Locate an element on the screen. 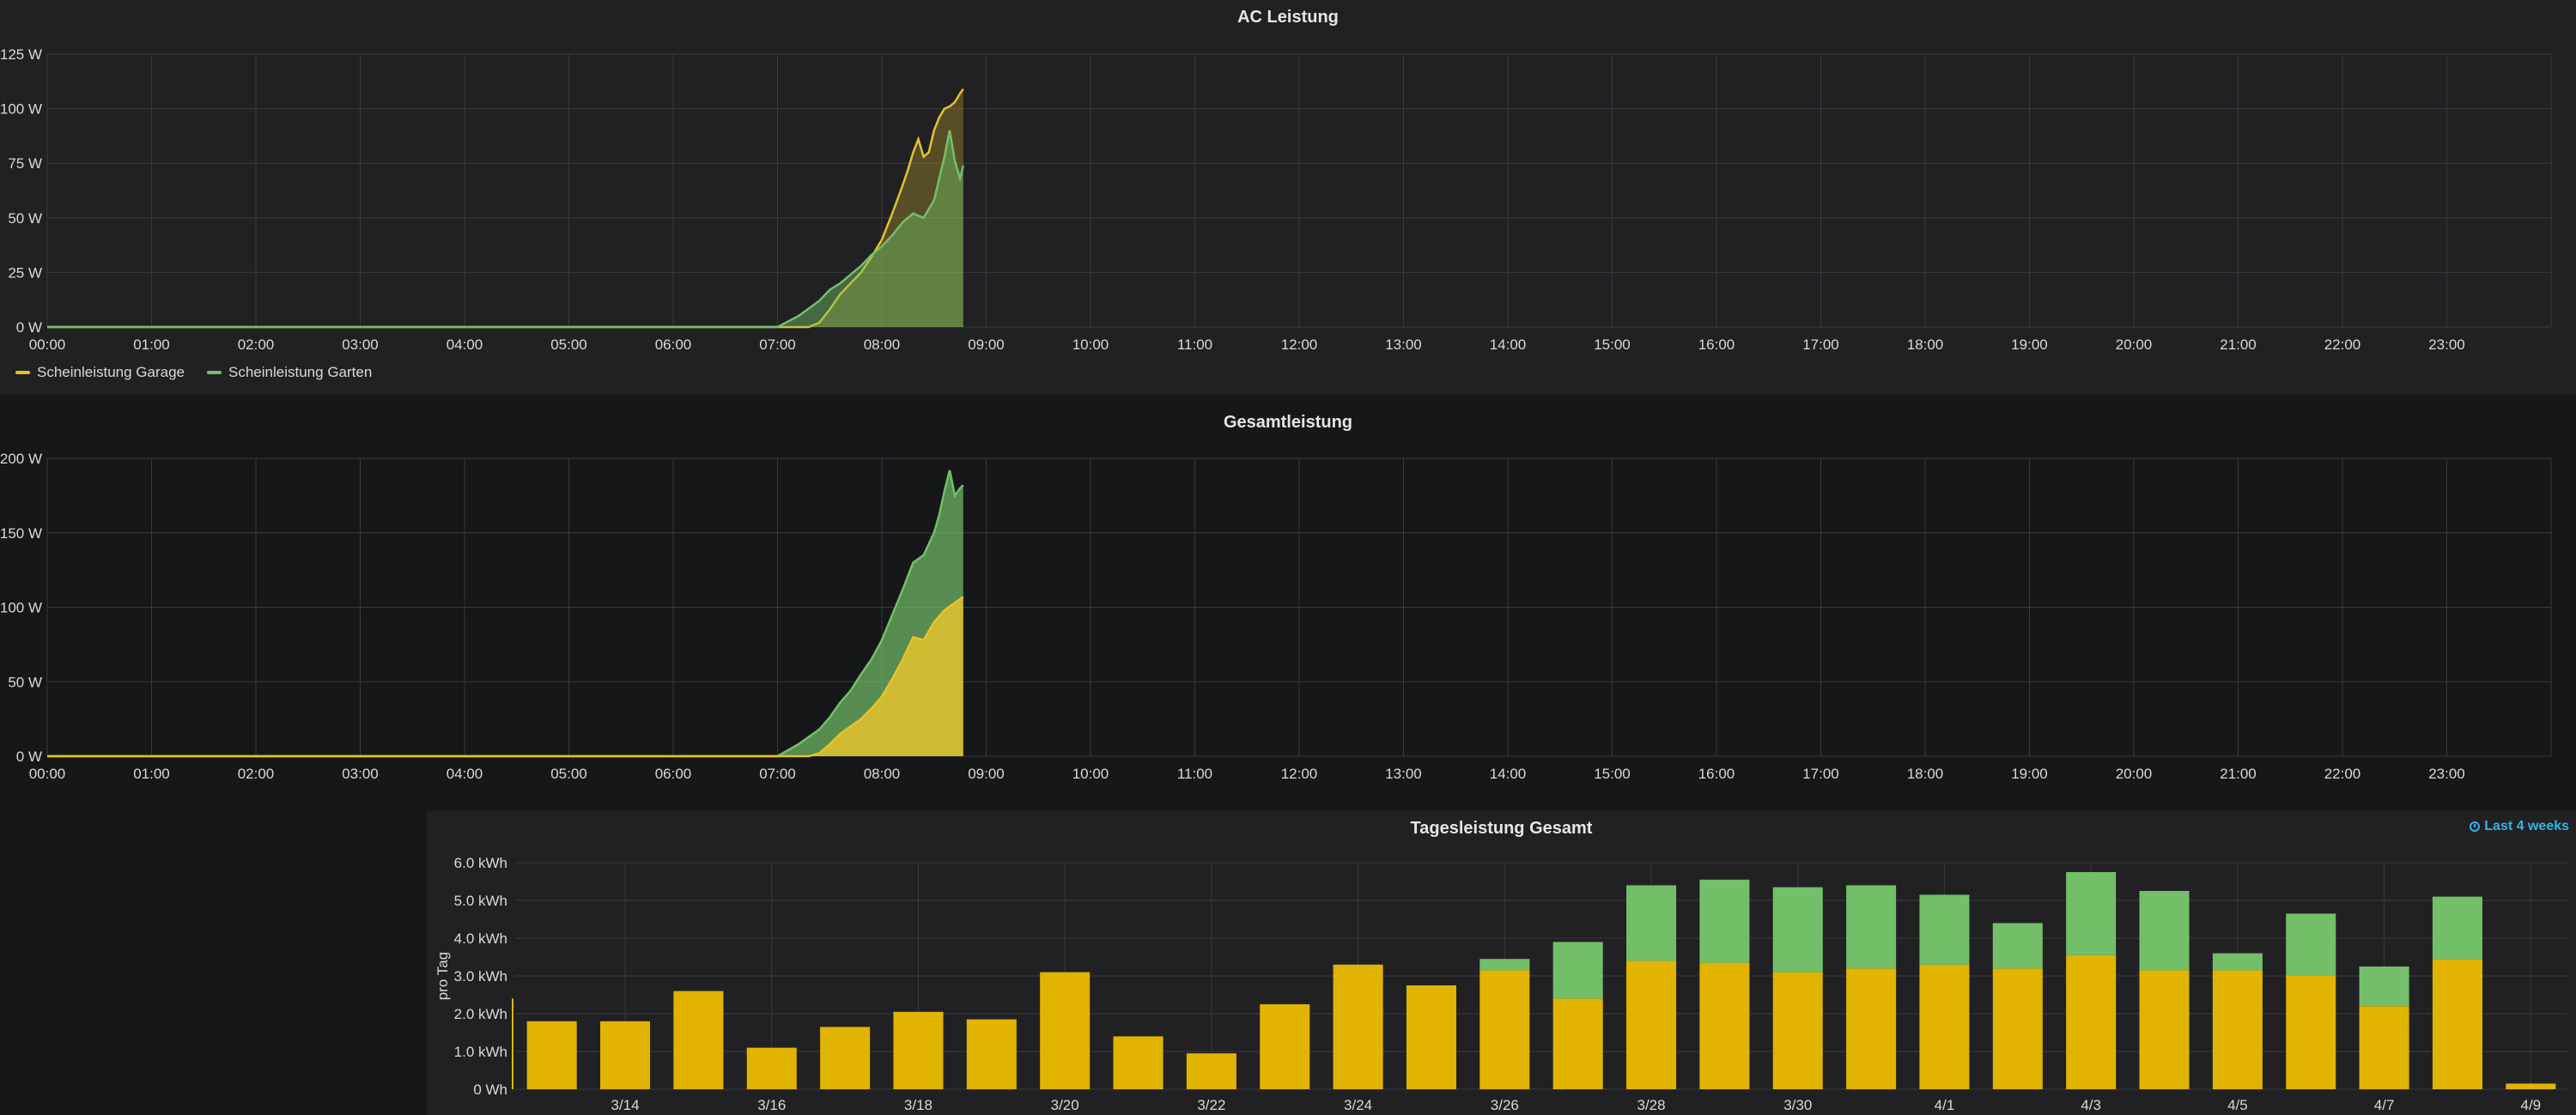 This screenshot has width=2576, height=1115. x-tick-label: 06:00 is located at coordinates (673, 344).